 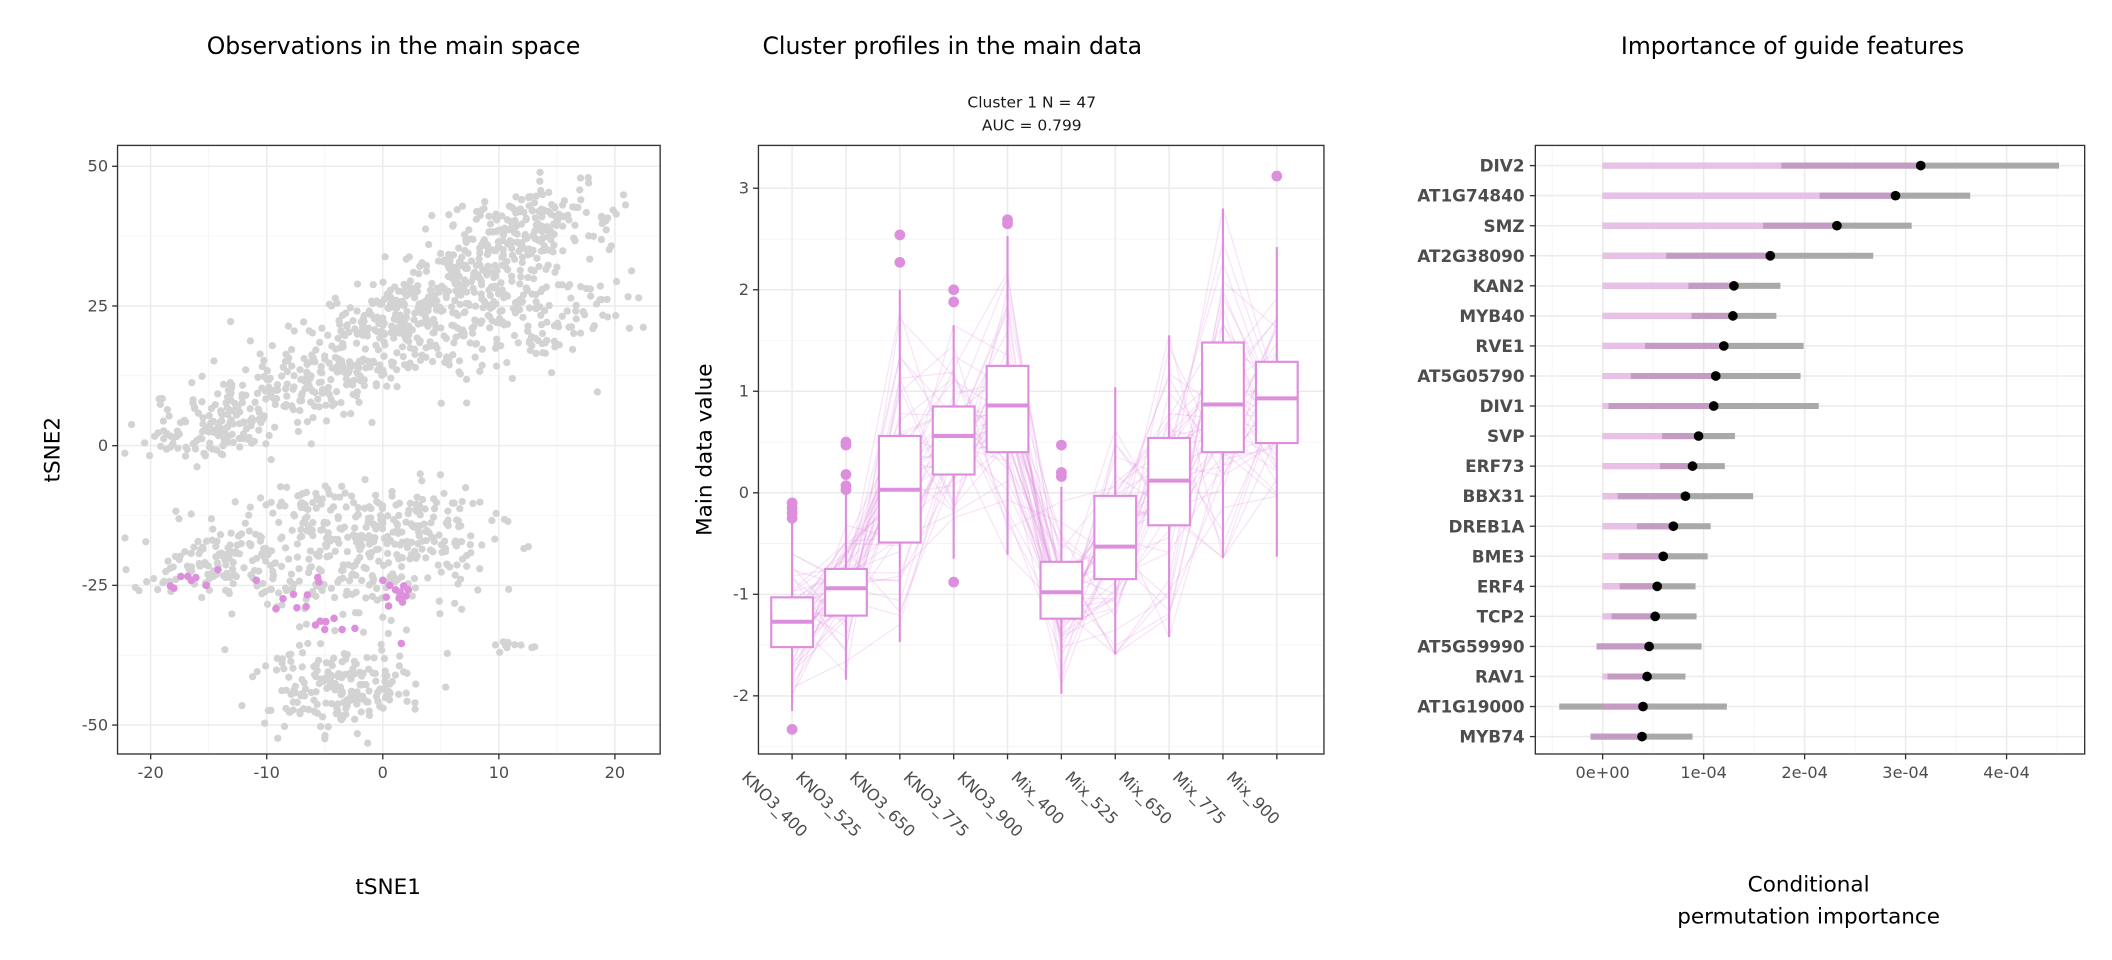 What do you see at coordinates (1470, 196) in the screenshot?
I see `feature-label: AT1G74840` at bounding box center [1470, 196].